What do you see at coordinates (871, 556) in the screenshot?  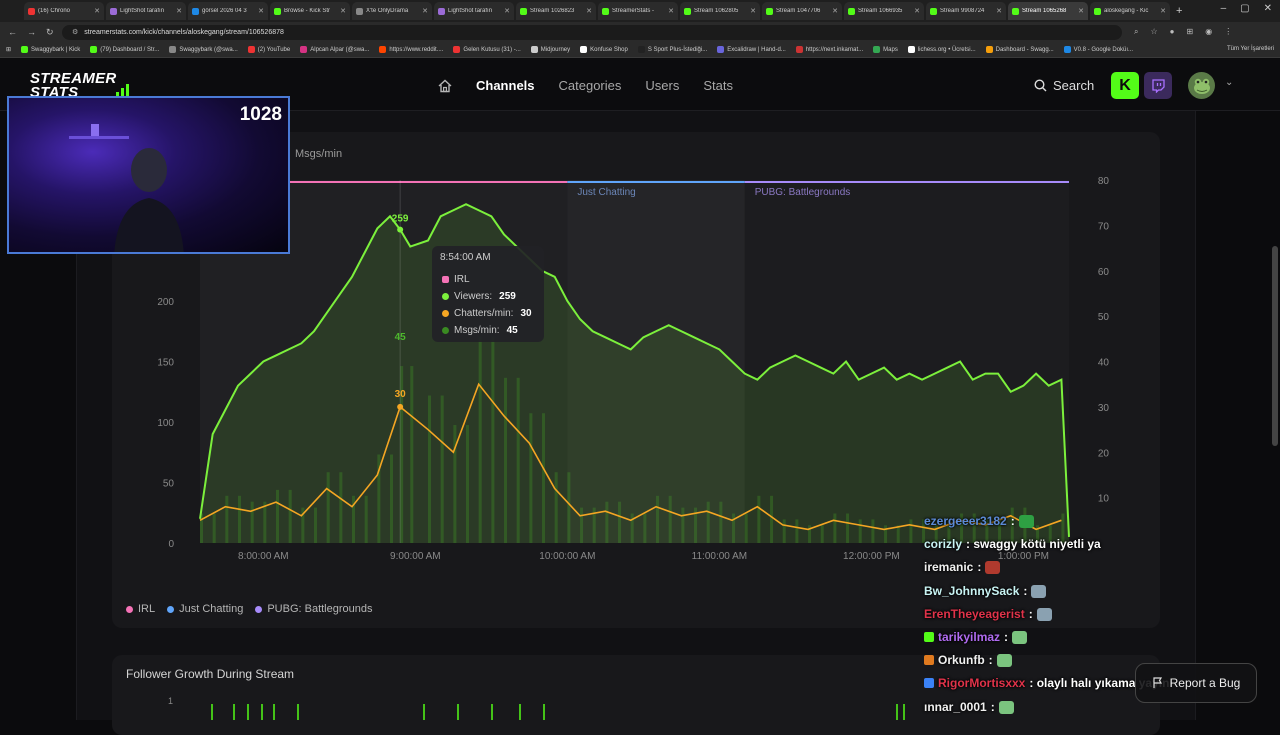 I see `x-tick: 12:00:00 PM` at bounding box center [871, 556].